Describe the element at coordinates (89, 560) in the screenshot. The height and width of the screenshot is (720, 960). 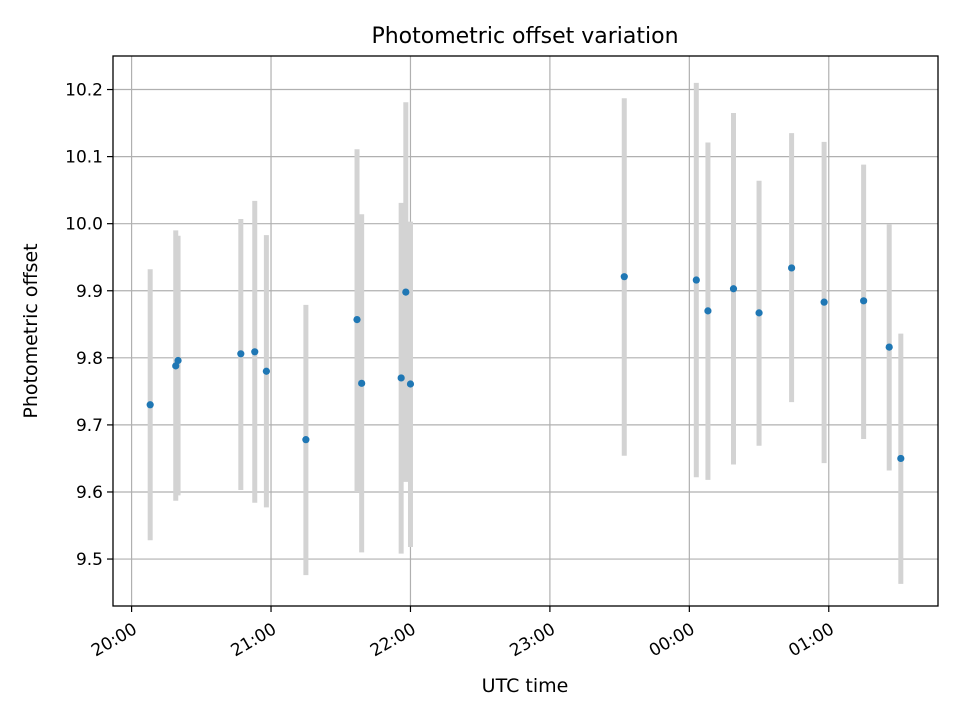
I see `y-tick-label: 9.5` at that location.